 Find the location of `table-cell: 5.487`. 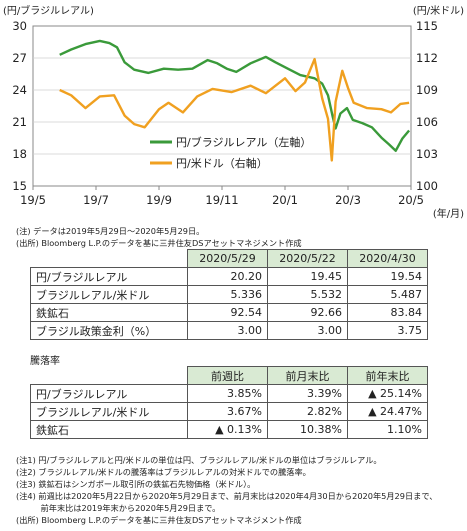

table-cell: 5.487 is located at coordinates (387, 294).